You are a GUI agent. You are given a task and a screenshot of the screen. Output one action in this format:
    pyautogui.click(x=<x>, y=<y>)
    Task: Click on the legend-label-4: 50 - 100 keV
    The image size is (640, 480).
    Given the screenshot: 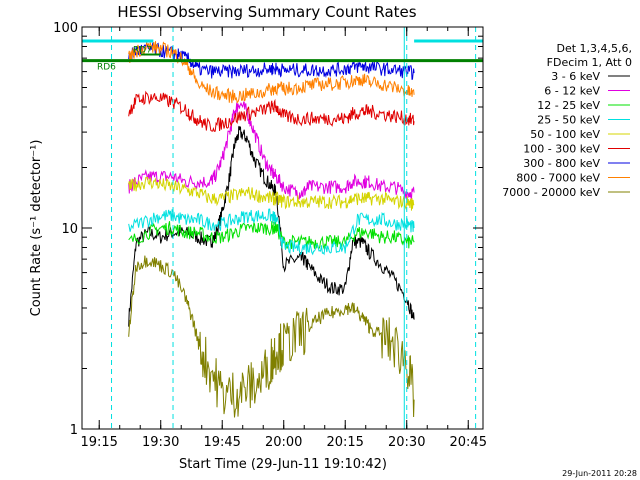 What is the action you would take?
    pyautogui.click(x=565, y=134)
    